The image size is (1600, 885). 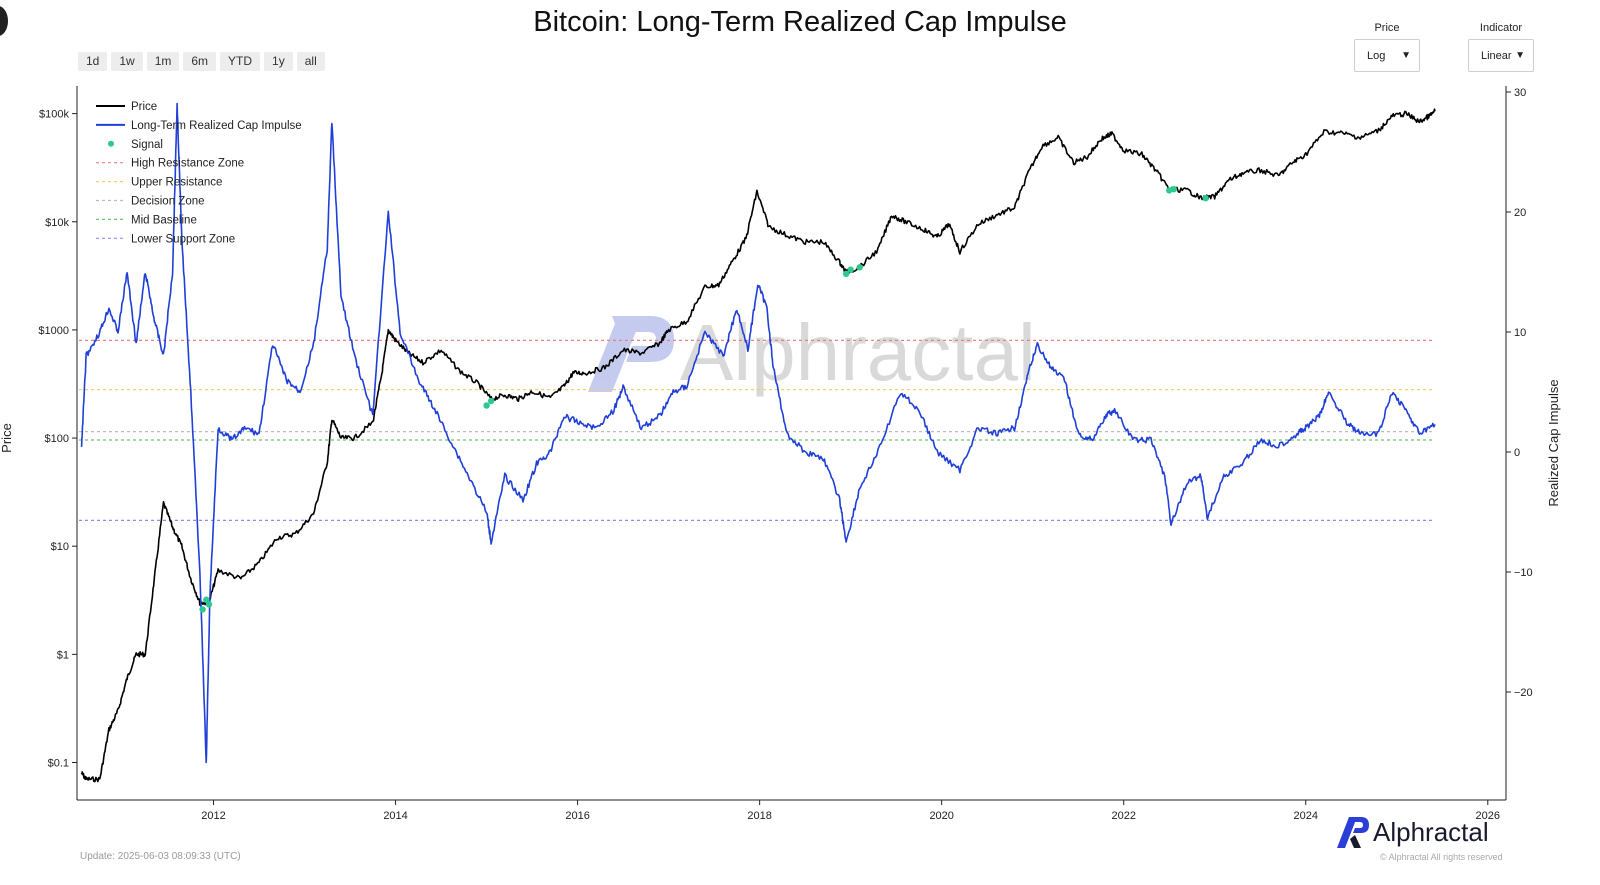 What do you see at coordinates (213, 816) in the screenshot?
I see `x-tick-label: 2012` at bounding box center [213, 816].